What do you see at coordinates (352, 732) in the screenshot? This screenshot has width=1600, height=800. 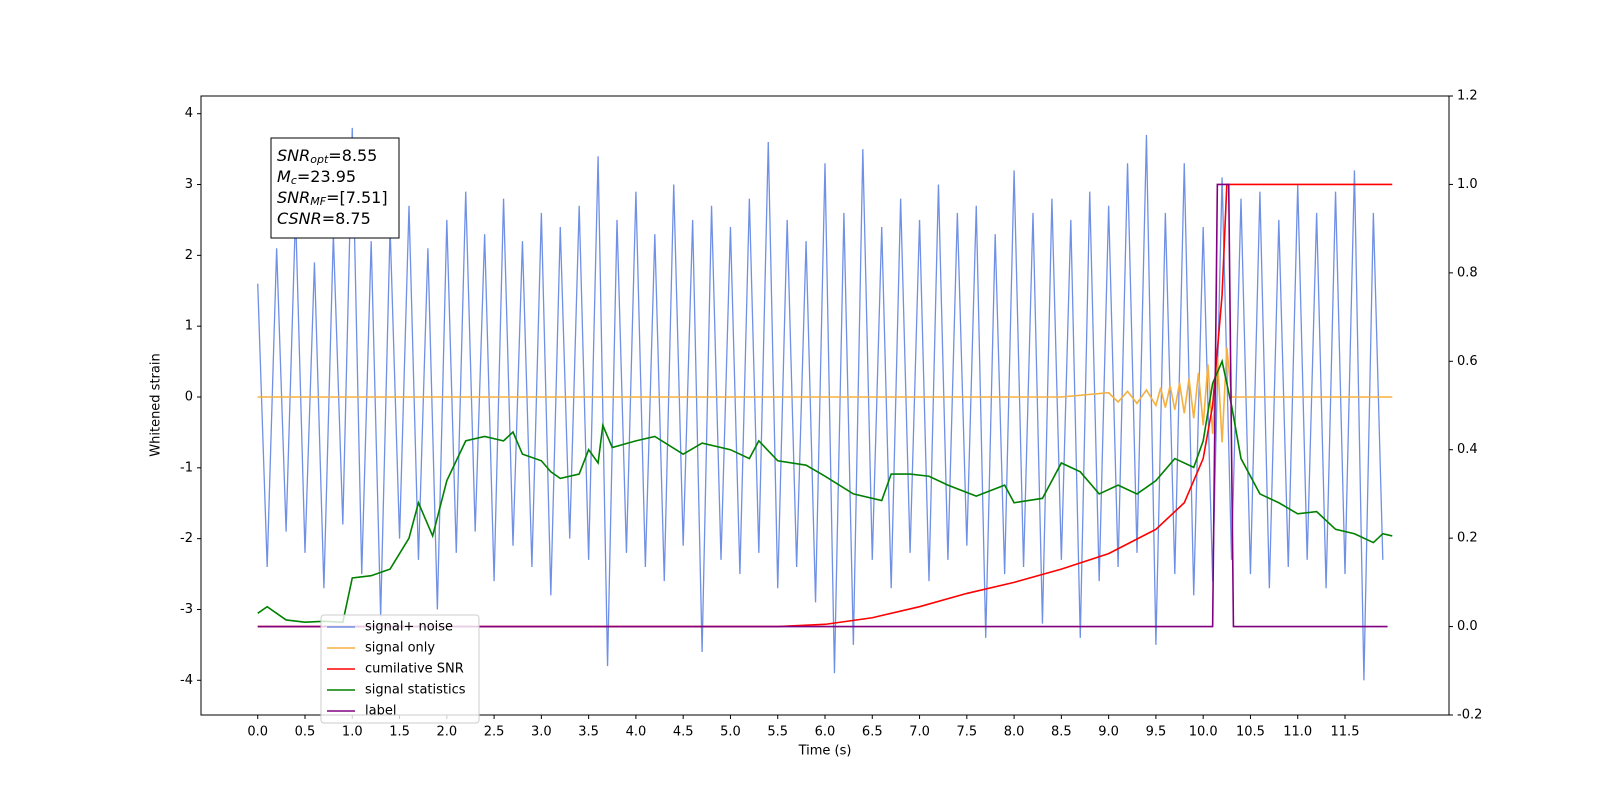 I see `x-tick-label: 1.0` at bounding box center [352, 732].